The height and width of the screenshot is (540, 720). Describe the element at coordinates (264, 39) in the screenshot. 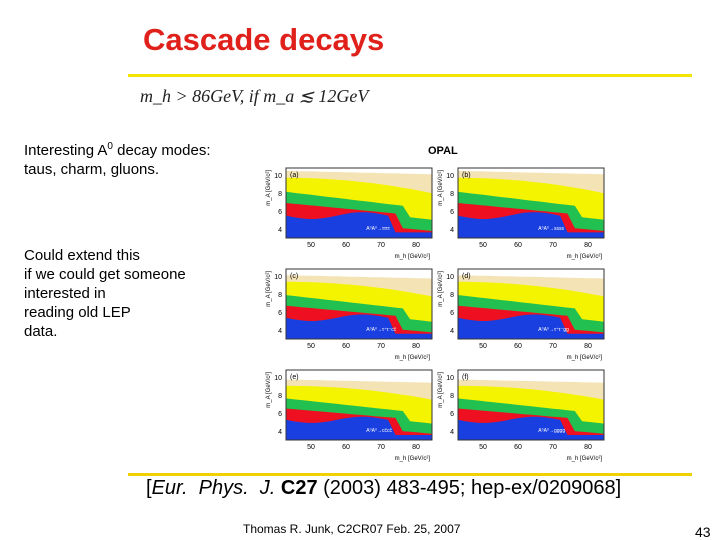

I see `slide-title: Cascade decays` at that location.